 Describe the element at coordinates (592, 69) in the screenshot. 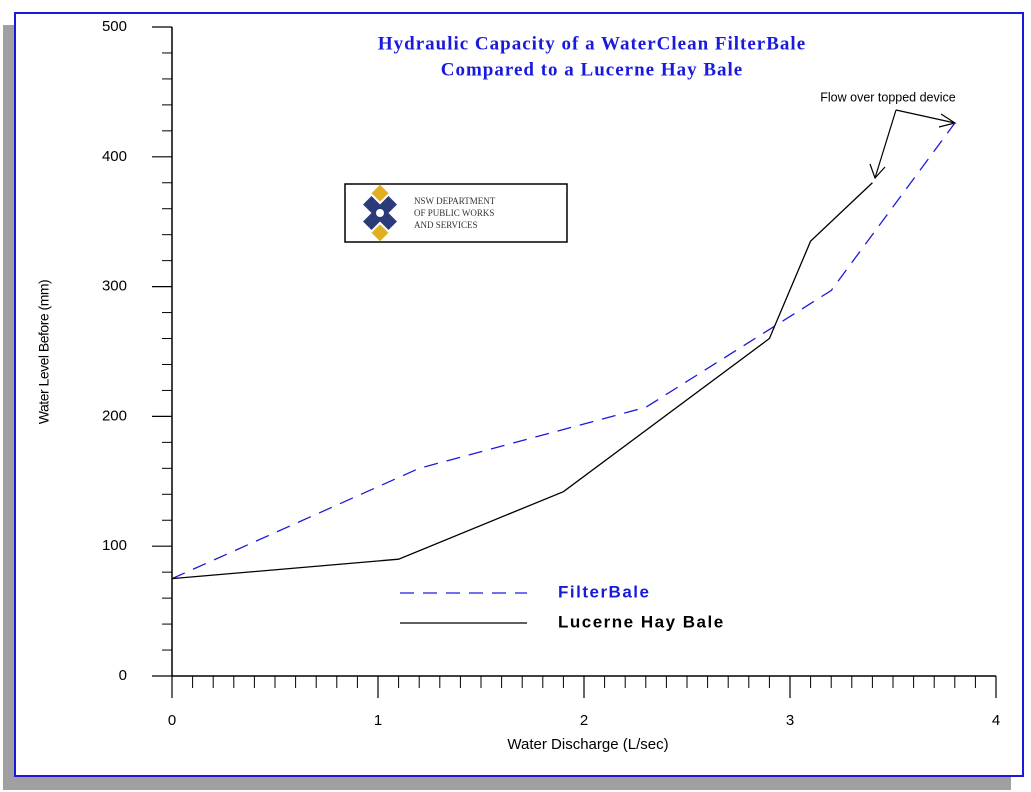

I see `chart-title: Compared to a Lucerne Hay Bale` at that location.